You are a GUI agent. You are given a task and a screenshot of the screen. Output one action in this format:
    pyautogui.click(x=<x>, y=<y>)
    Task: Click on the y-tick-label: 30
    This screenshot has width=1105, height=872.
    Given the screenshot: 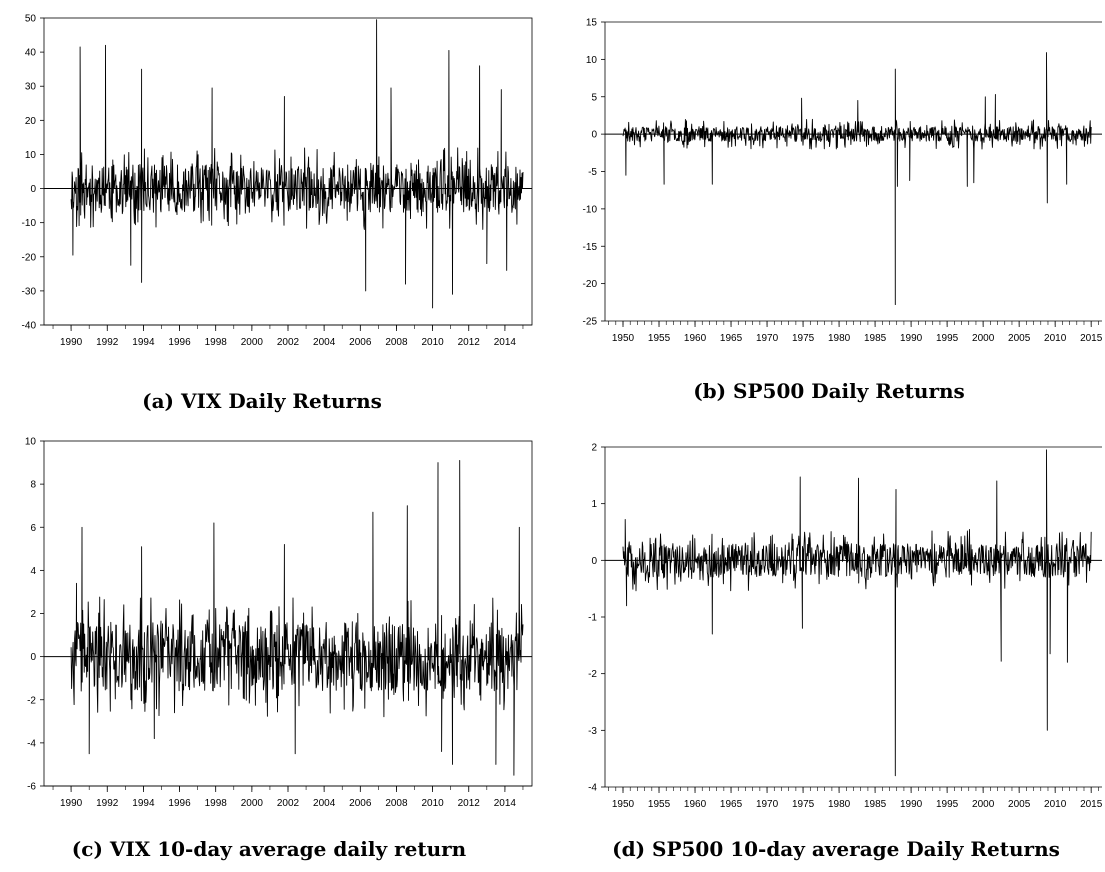 What is the action you would take?
    pyautogui.click(x=31, y=87)
    